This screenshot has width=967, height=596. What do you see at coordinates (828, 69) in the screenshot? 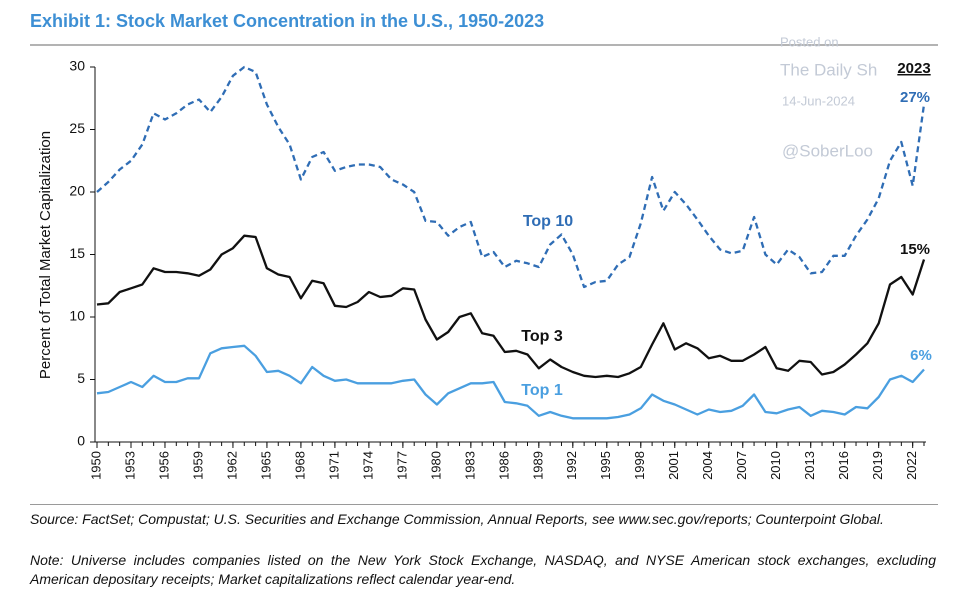
I see `watermark: The Daily Sh` at bounding box center [828, 69].